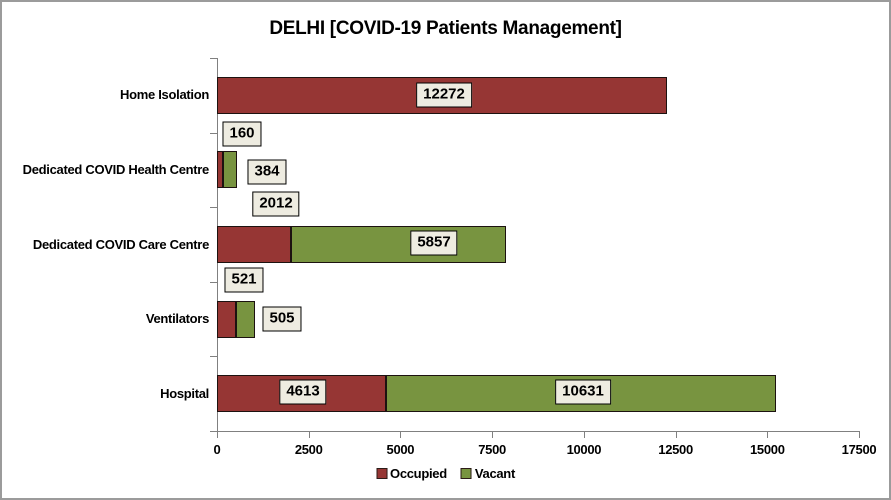 The height and width of the screenshot is (500, 891). Describe the element at coordinates (675, 449) in the screenshot. I see `x-tick-label: 12500` at that location.